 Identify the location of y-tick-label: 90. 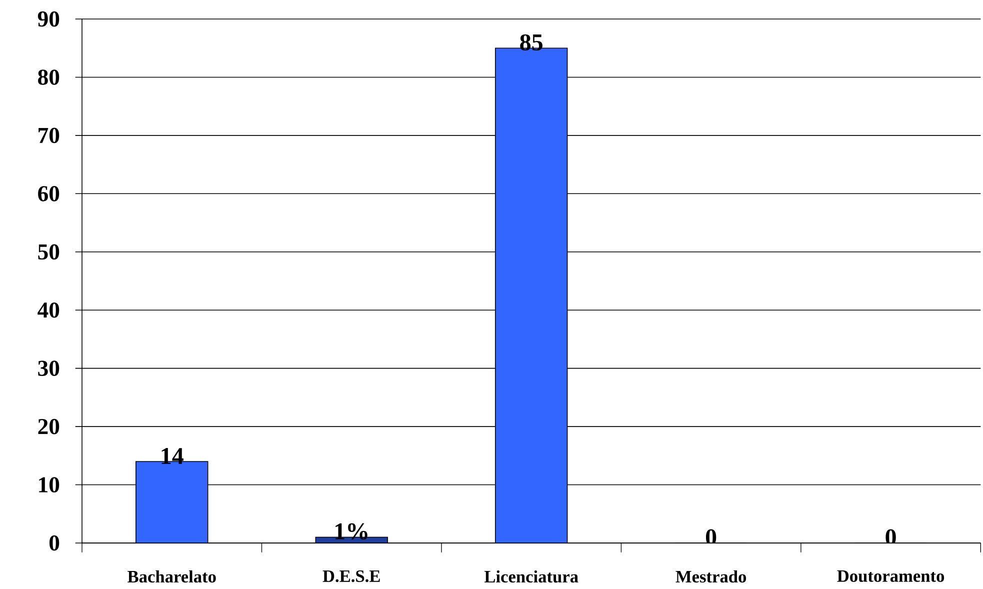
(49, 19).